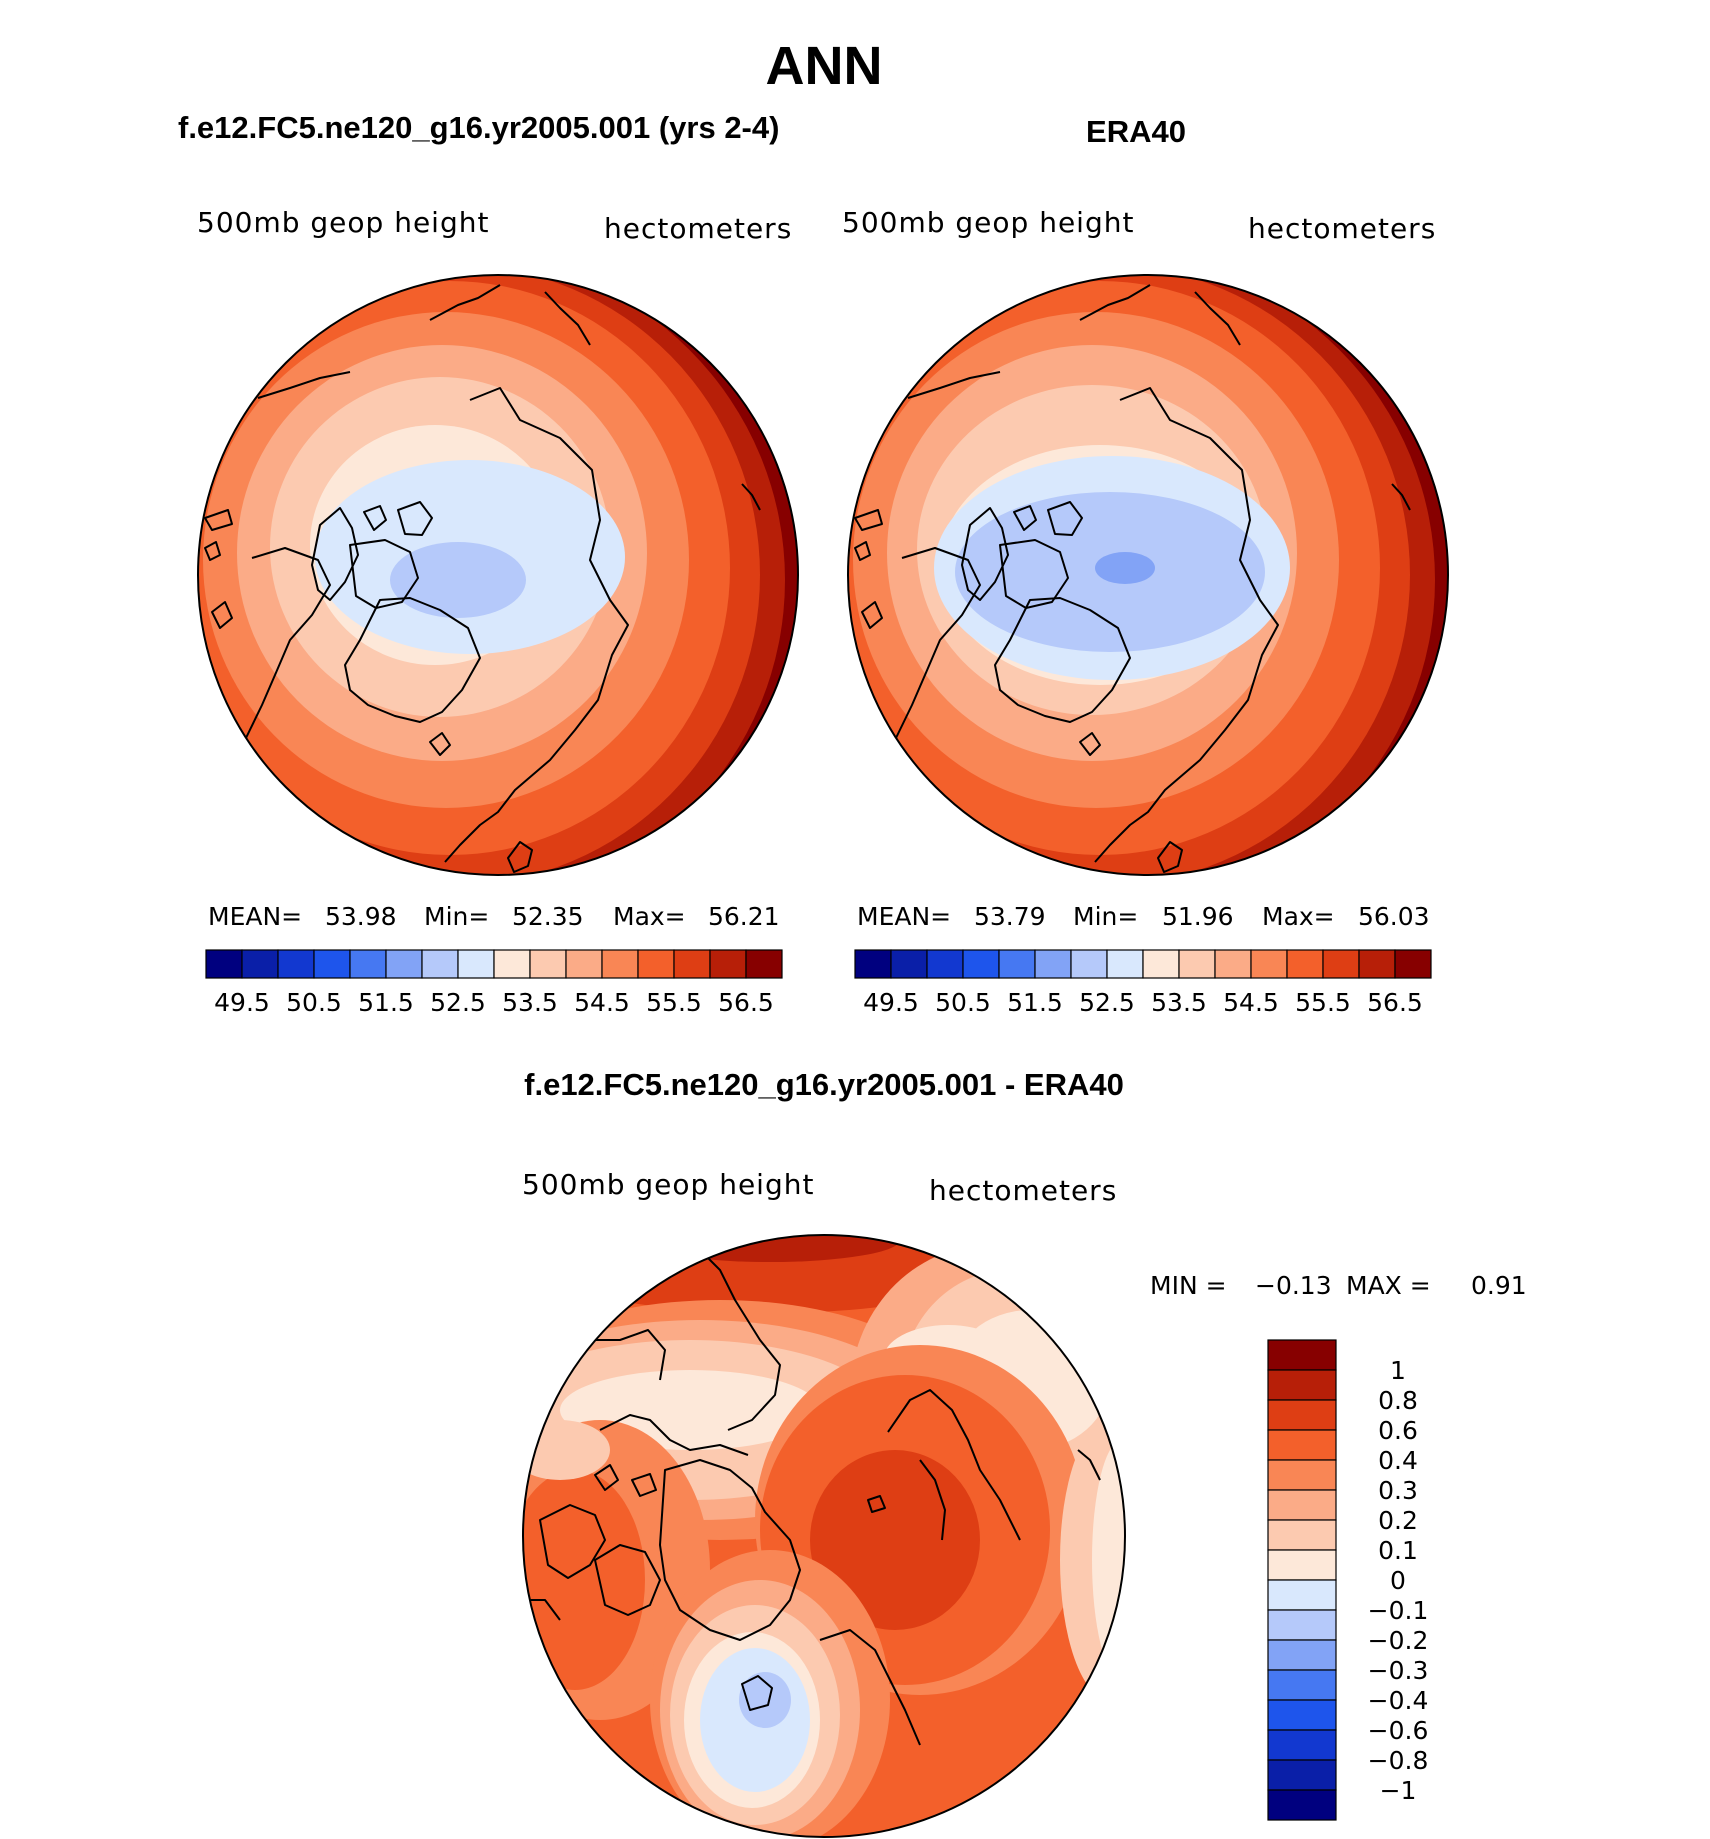  What do you see at coordinates (1398, 1760) in the screenshot?
I see `colorbar-tick-label: −0.8` at bounding box center [1398, 1760].